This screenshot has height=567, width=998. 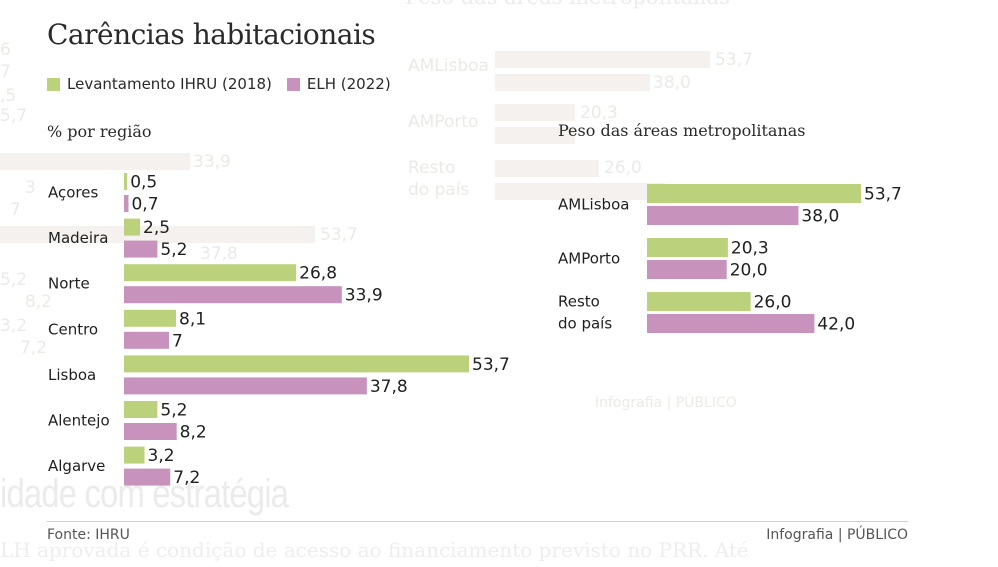 I want to click on footer-credit: Infografia | PÚBLICO, so click(x=837, y=535).